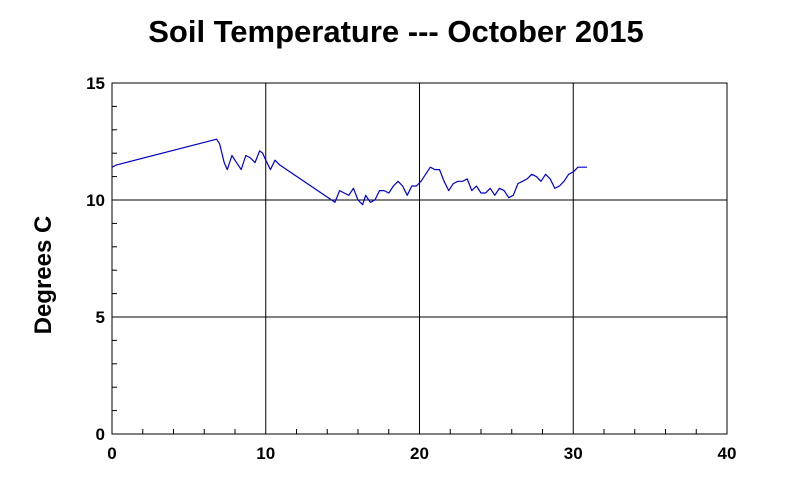 The height and width of the screenshot is (491, 792). What do you see at coordinates (727, 453) in the screenshot?
I see `x-tick-label: 40` at bounding box center [727, 453].